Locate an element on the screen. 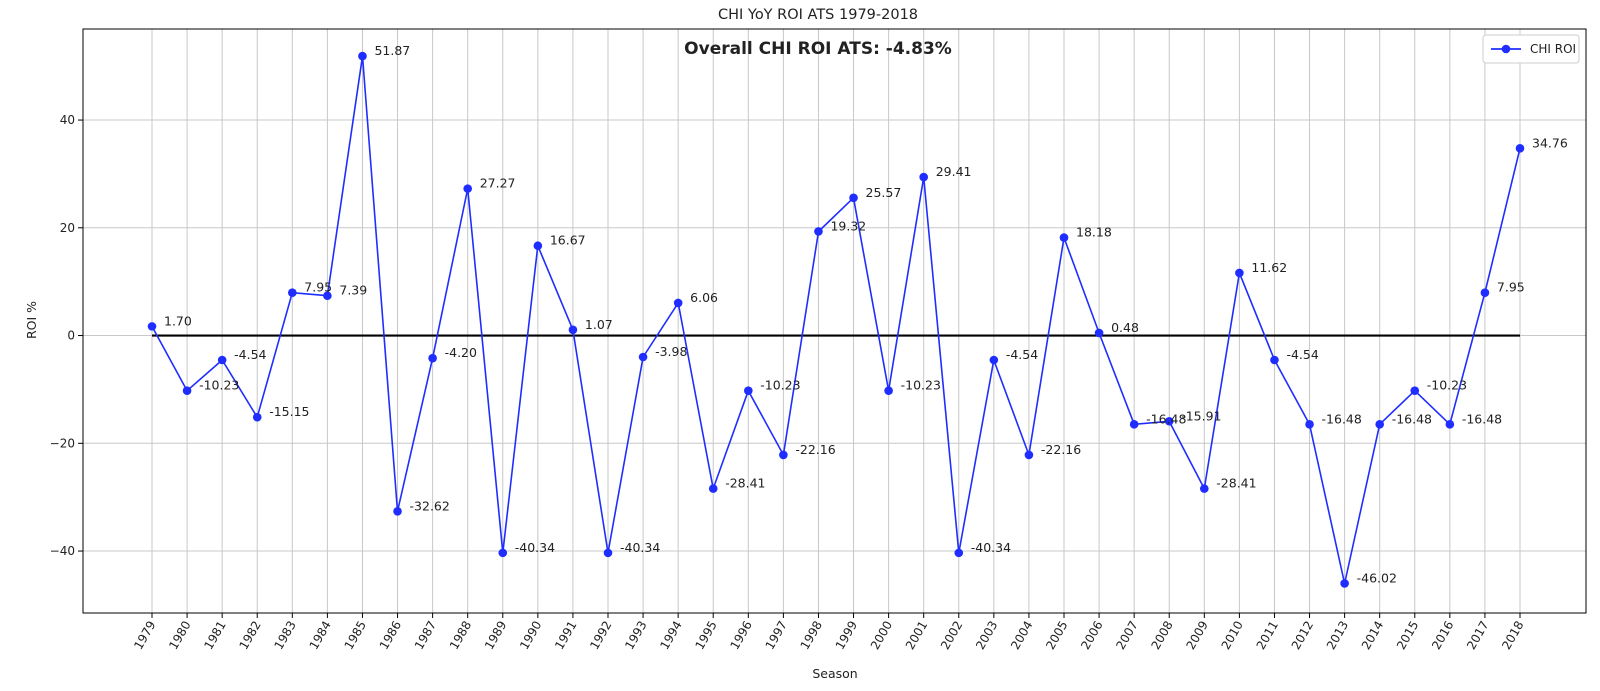 The width and height of the screenshot is (1600, 691). x-tick-label: 1998 is located at coordinates (811, 635).